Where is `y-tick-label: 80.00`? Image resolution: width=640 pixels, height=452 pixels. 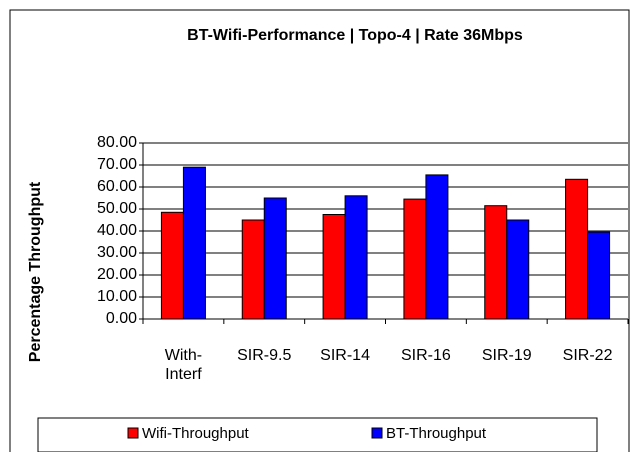 y-tick-label: 80.00 is located at coordinates (117, 142).